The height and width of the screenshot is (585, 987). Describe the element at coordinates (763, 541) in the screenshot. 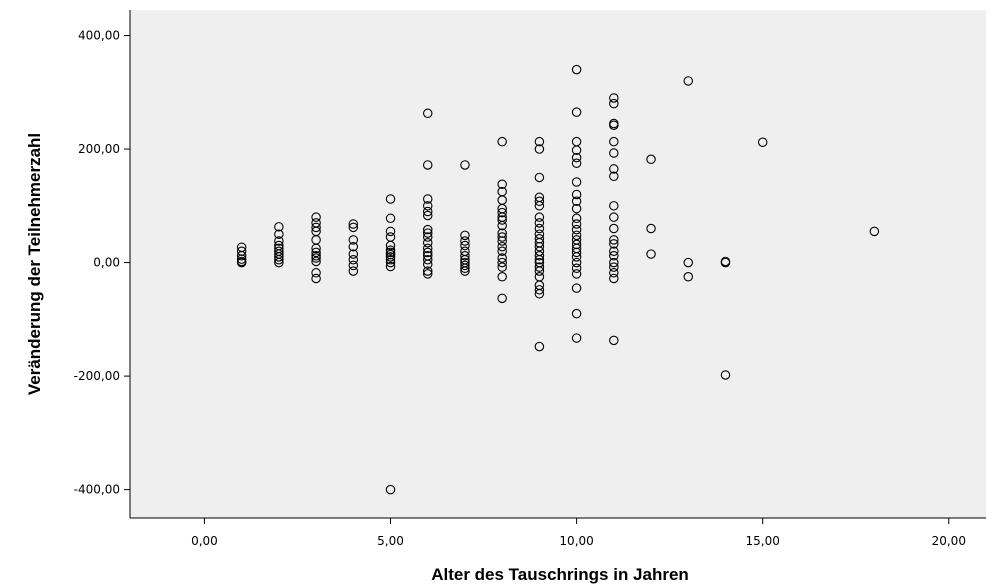

I see `x-tick-label: 15,00` at that location.